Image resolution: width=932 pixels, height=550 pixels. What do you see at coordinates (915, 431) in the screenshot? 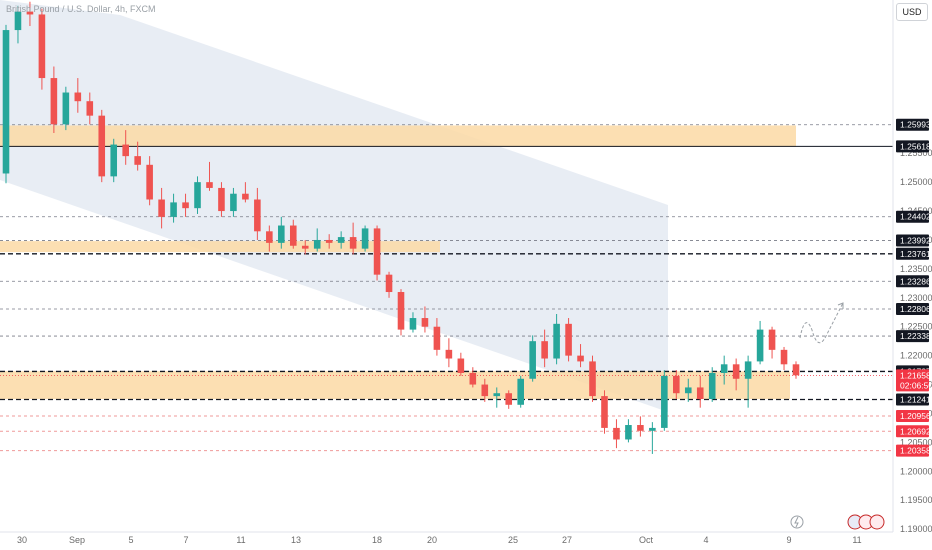
I see `level-price-label: 1.20692` at bounding box center [915, 431].